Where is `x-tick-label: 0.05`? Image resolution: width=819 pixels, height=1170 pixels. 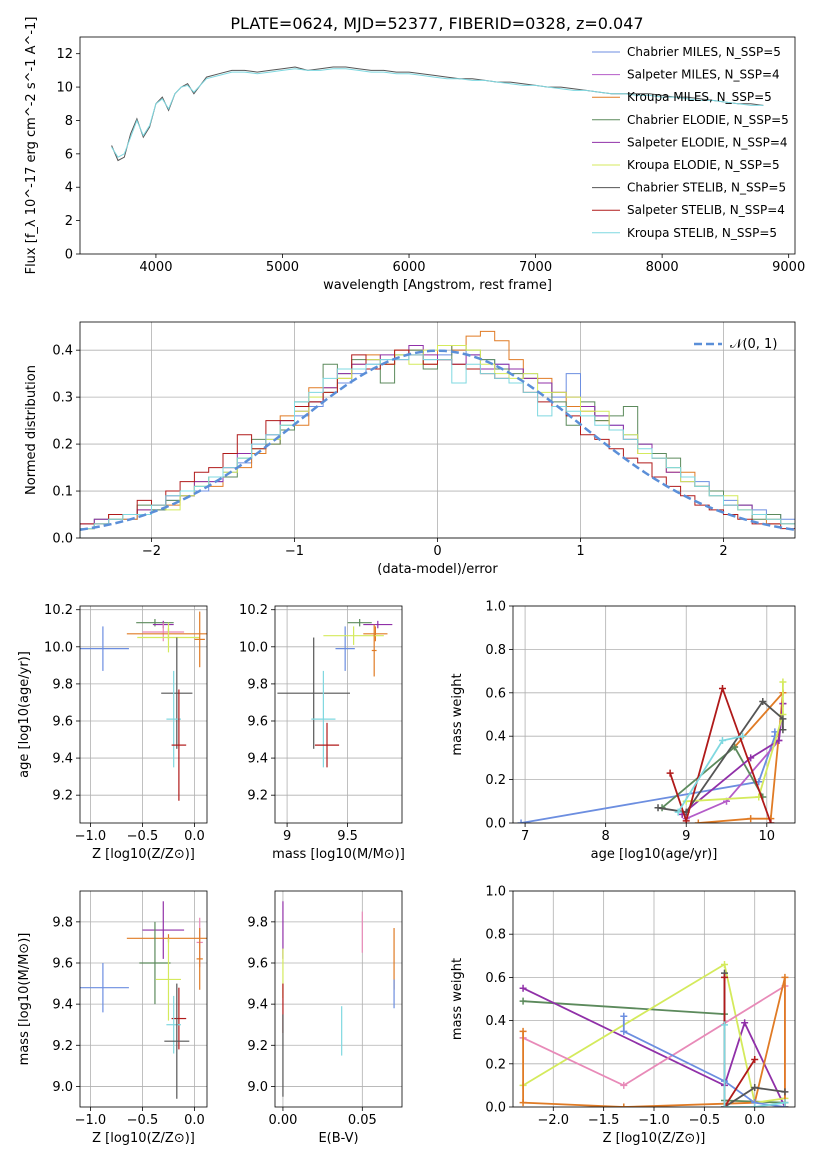 x-tick-label: 0.05 is located at coordinates (362, 1120).